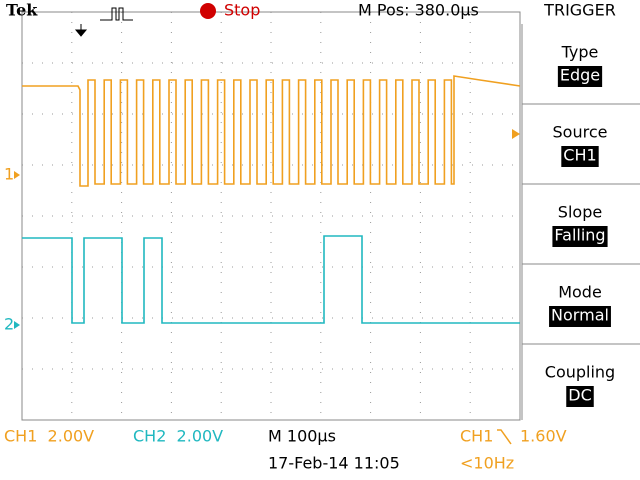  I want to click on trigger-level-marker, so click(516, 134).